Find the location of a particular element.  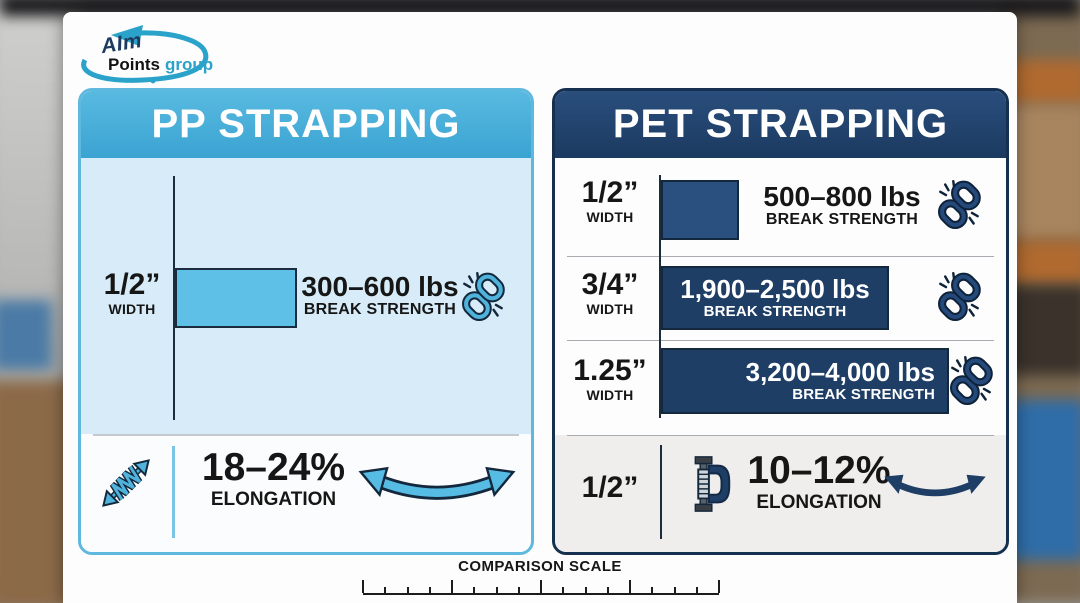

logo-word-points: Points is located at coordinates (134, 64).